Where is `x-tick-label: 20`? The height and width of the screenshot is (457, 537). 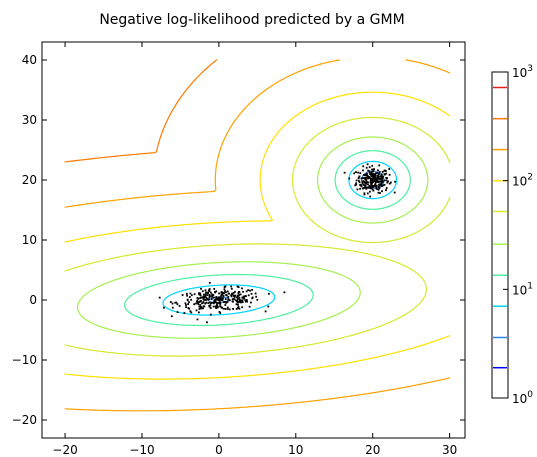 x-tick-label: 20 is located at coordinates (372, 450).